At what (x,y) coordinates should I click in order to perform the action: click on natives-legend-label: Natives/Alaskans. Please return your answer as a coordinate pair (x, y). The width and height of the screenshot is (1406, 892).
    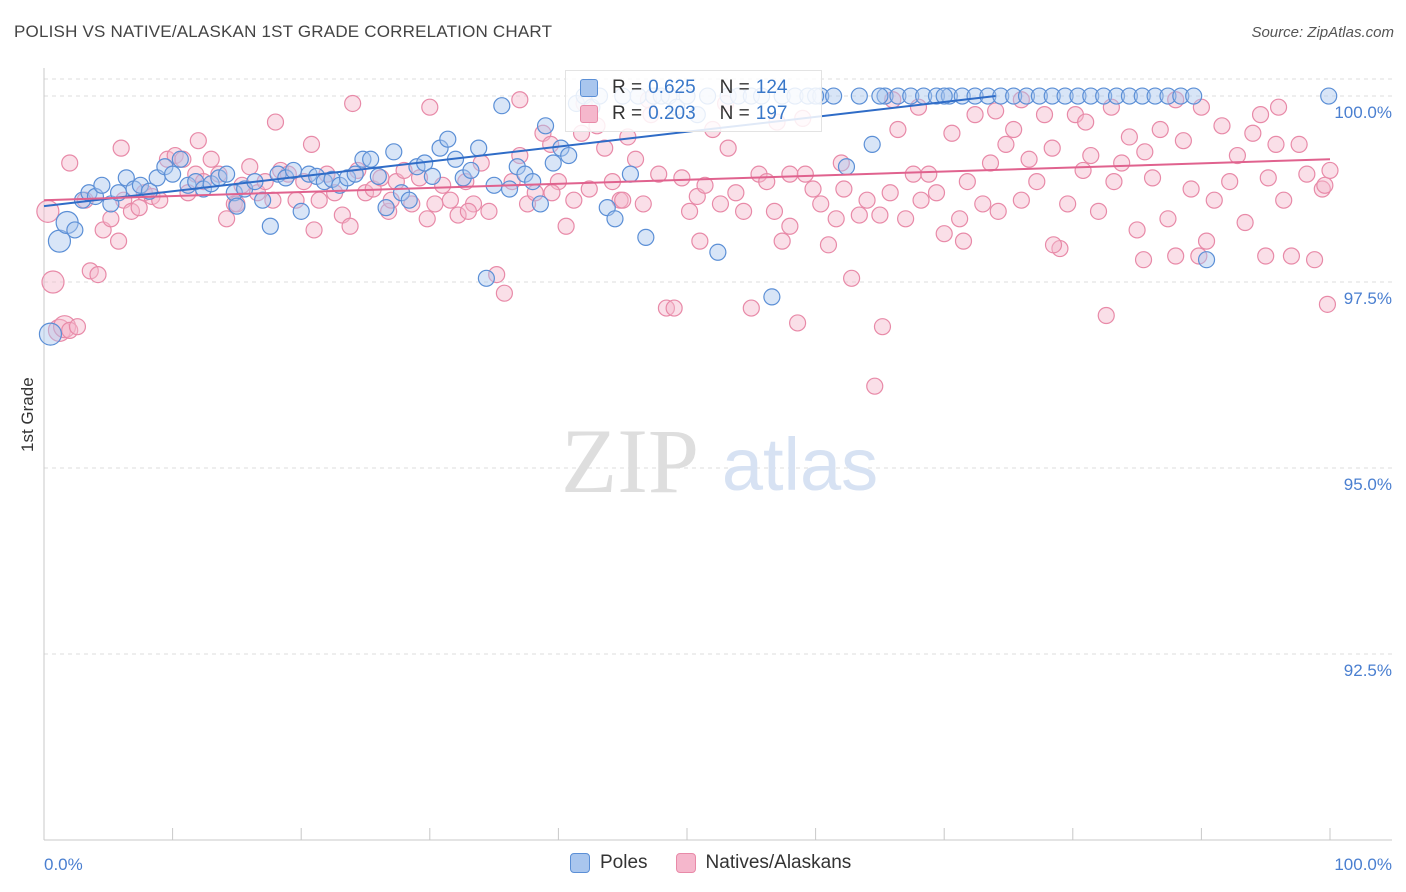
    Looking at the image, I should click on (778, 862).